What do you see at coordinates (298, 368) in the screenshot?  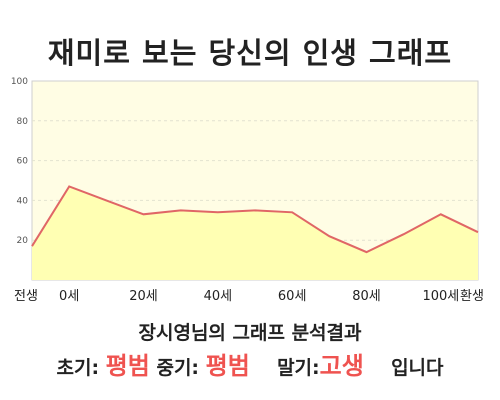 I see `late-label: 말기:` at bounding box center [298, 368].